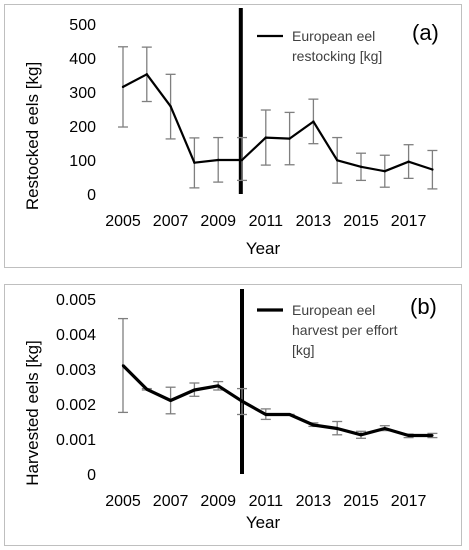 This screenshot has width=469, height=550. I want to click on panel-b-label: (b), so click(423, 306).